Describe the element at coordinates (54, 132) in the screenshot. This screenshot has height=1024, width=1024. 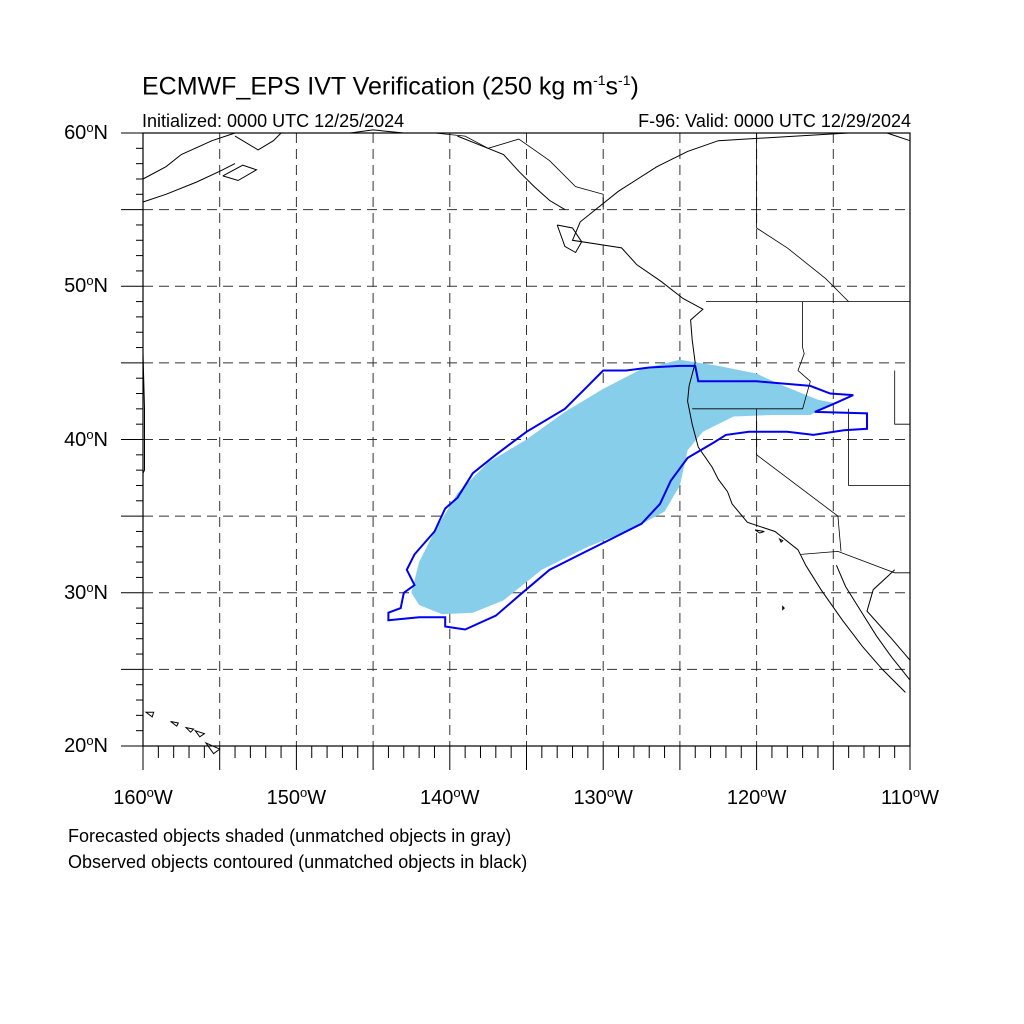
I see `lat-tick-label: 60oN` at that location.